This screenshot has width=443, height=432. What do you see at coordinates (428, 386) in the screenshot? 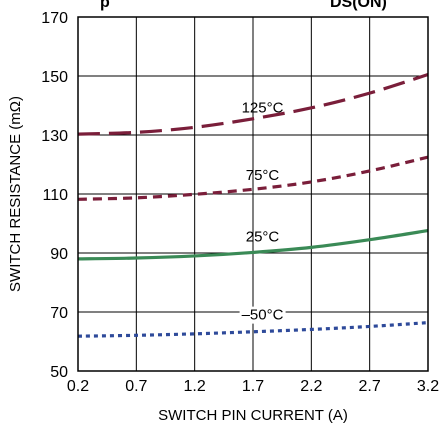
I see `x-tick-label: 3.2` at bounding box center [428, 386].